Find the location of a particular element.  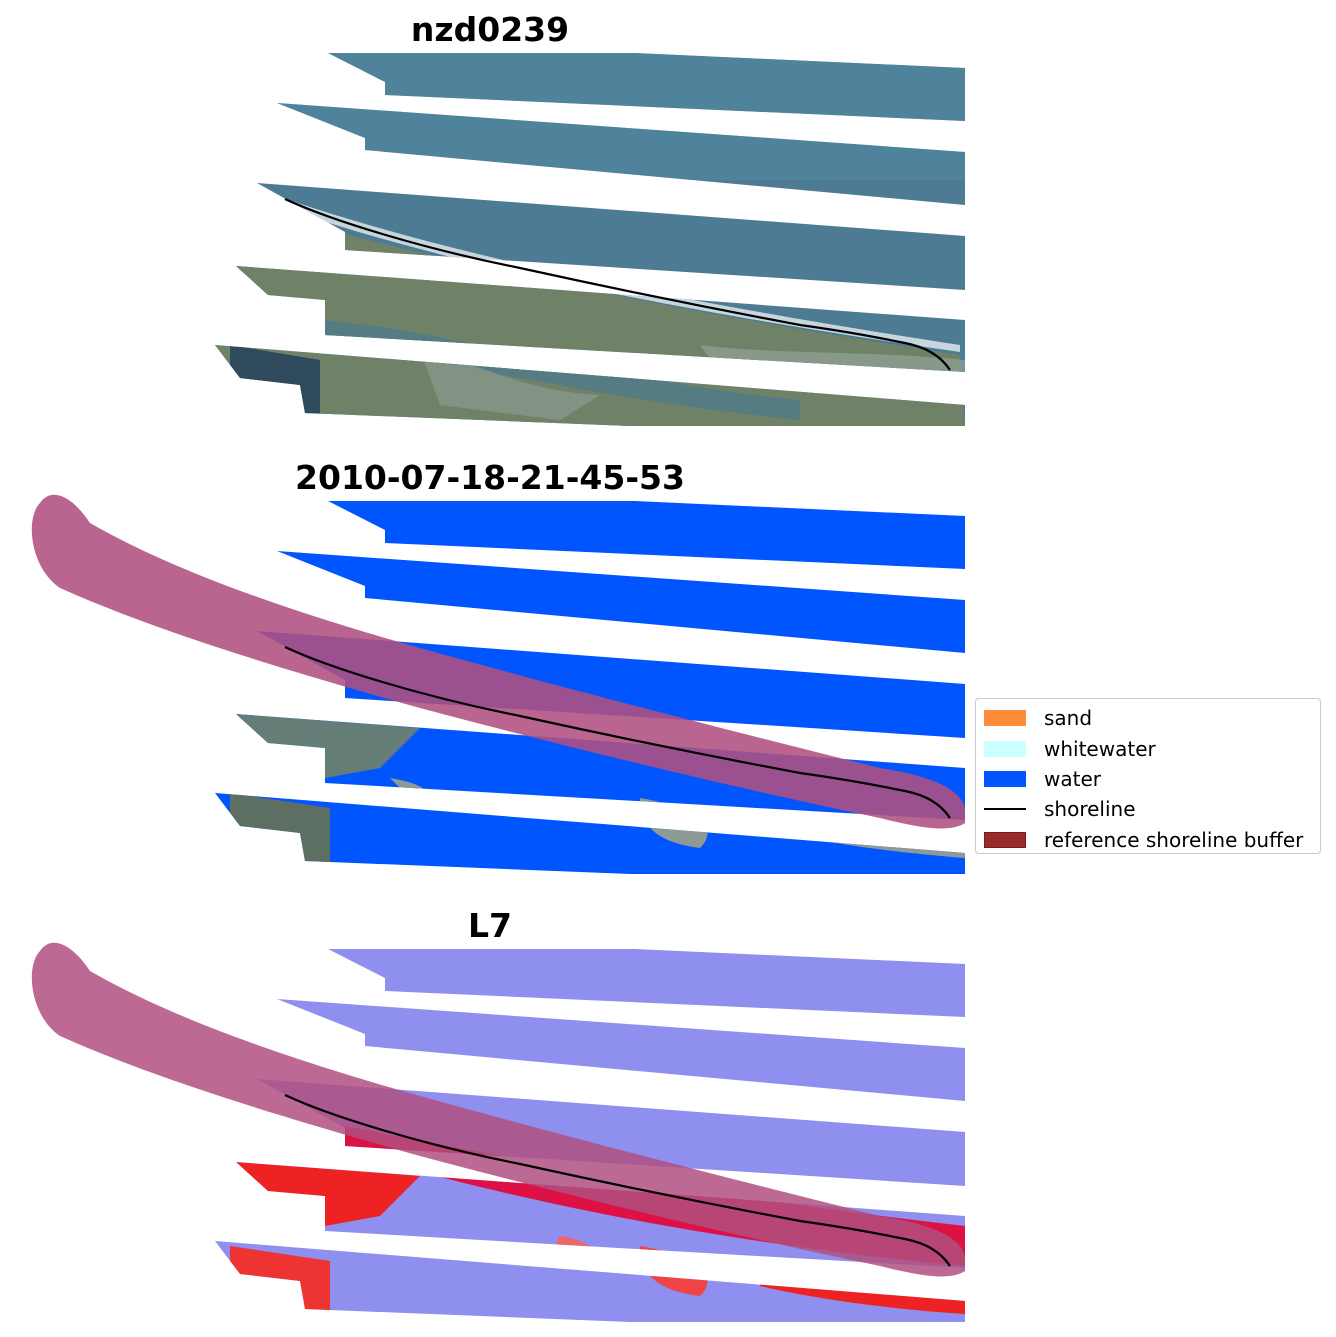

panel-title-index: L7 is located at coordinates (490, 925).